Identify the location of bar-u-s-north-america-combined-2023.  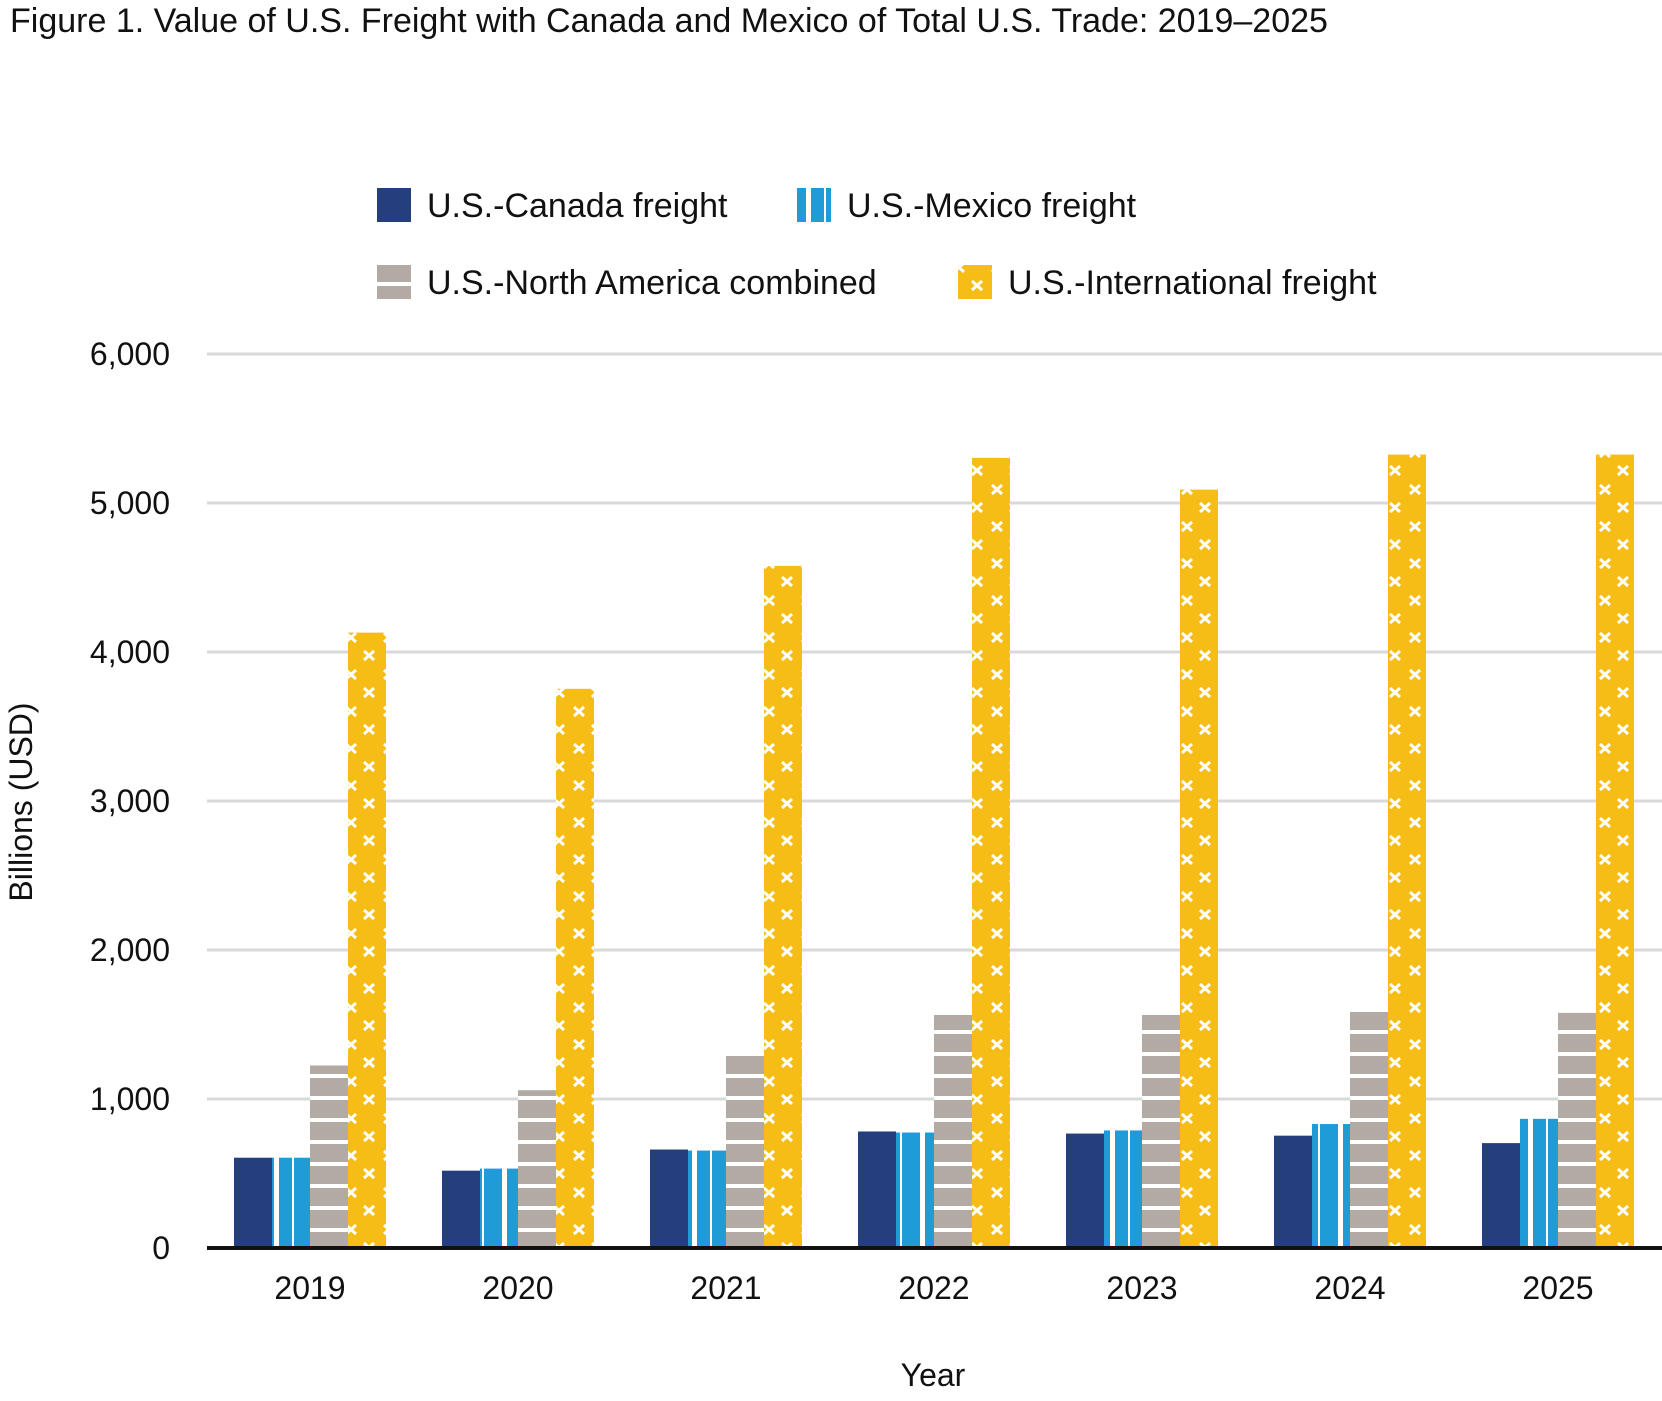
(1161, 1131).